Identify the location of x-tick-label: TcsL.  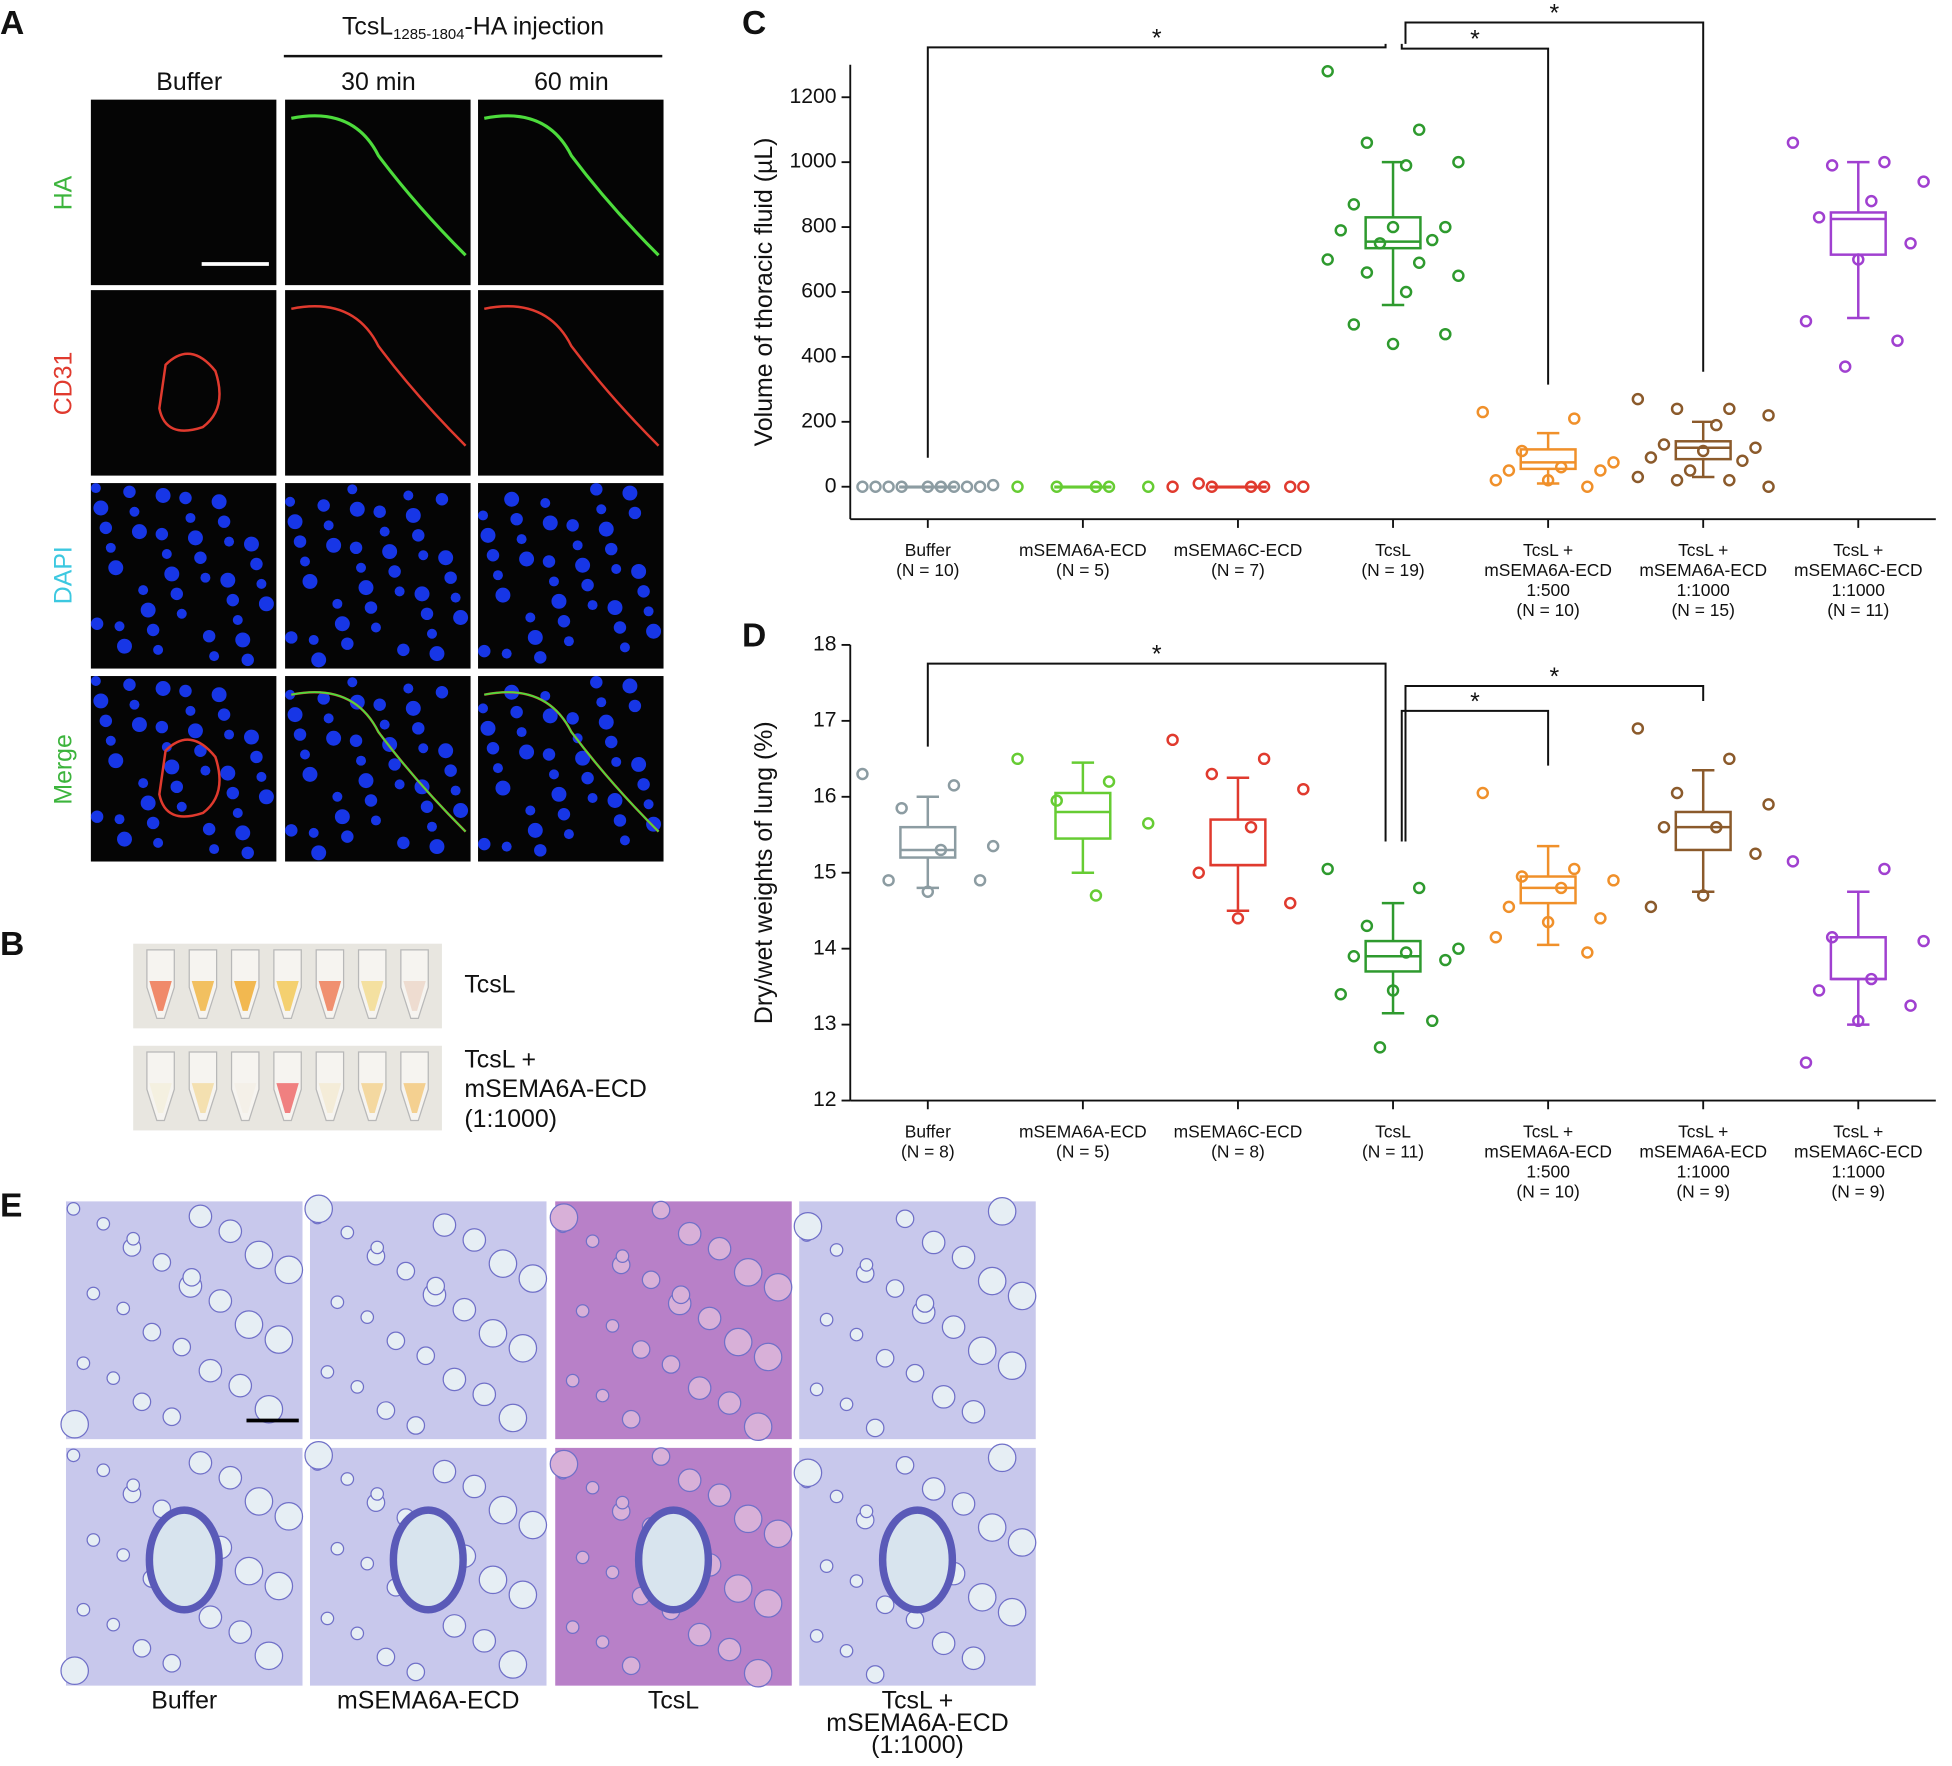
(1393, 1132).